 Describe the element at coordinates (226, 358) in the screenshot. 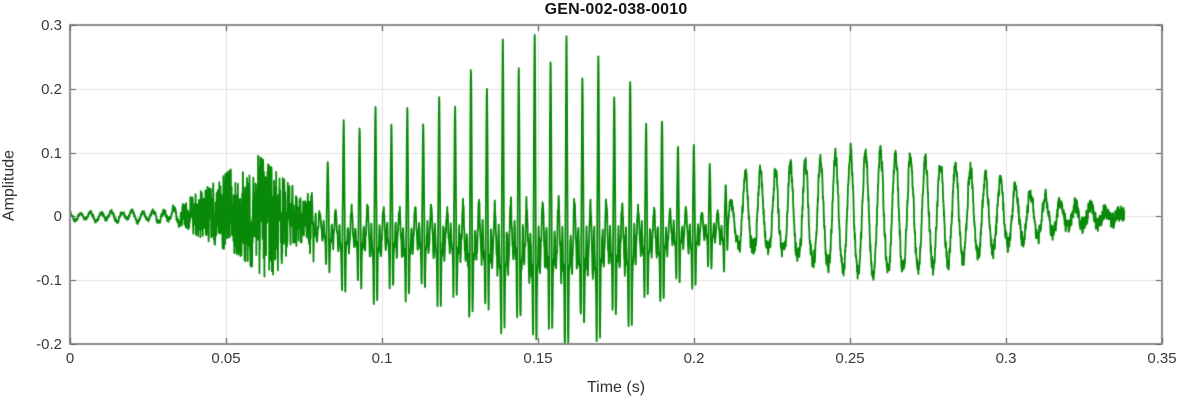

I see `x-tick-label: 0.05` at that location.